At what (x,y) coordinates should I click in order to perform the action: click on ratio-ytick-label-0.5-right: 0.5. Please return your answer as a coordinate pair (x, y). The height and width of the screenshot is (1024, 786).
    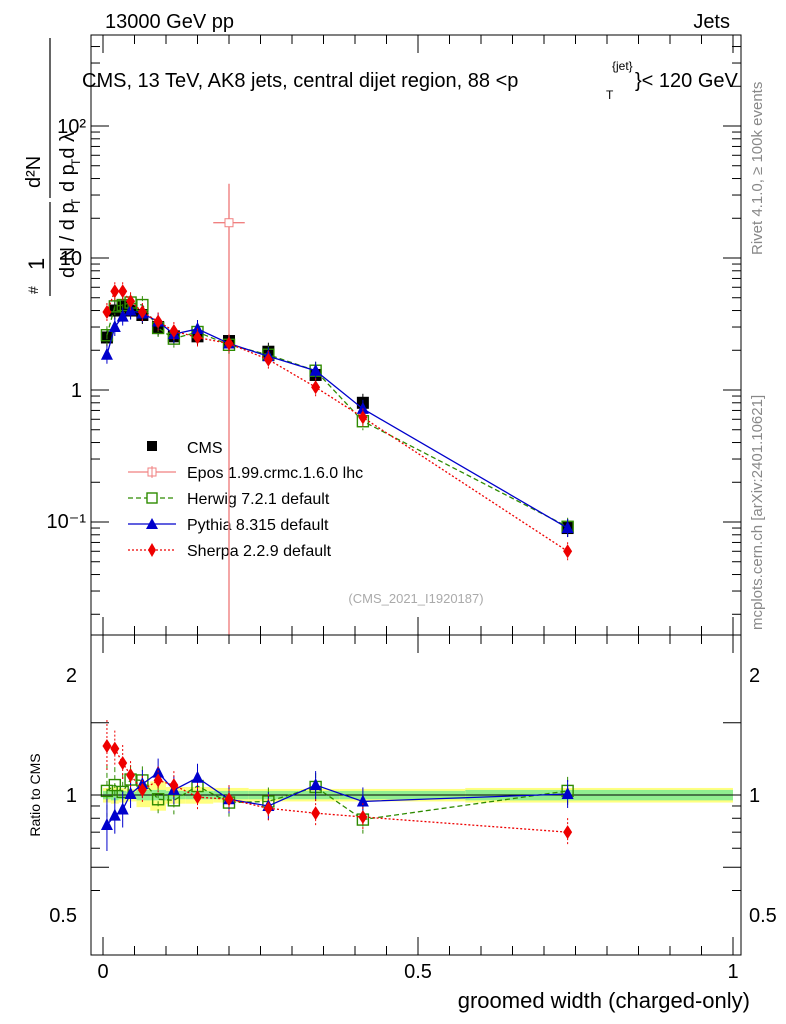
    Looking at the image, I should click on (763, 916).